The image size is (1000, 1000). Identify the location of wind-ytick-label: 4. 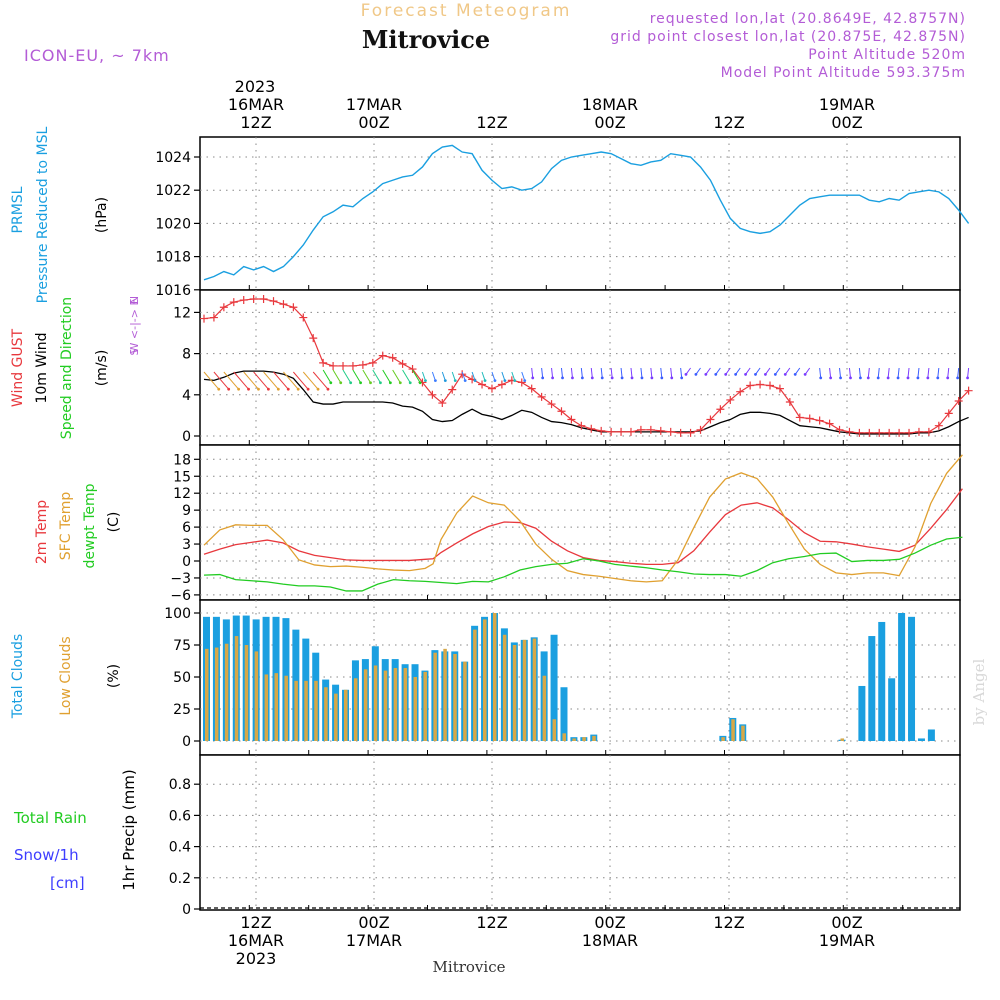
(186, 396).